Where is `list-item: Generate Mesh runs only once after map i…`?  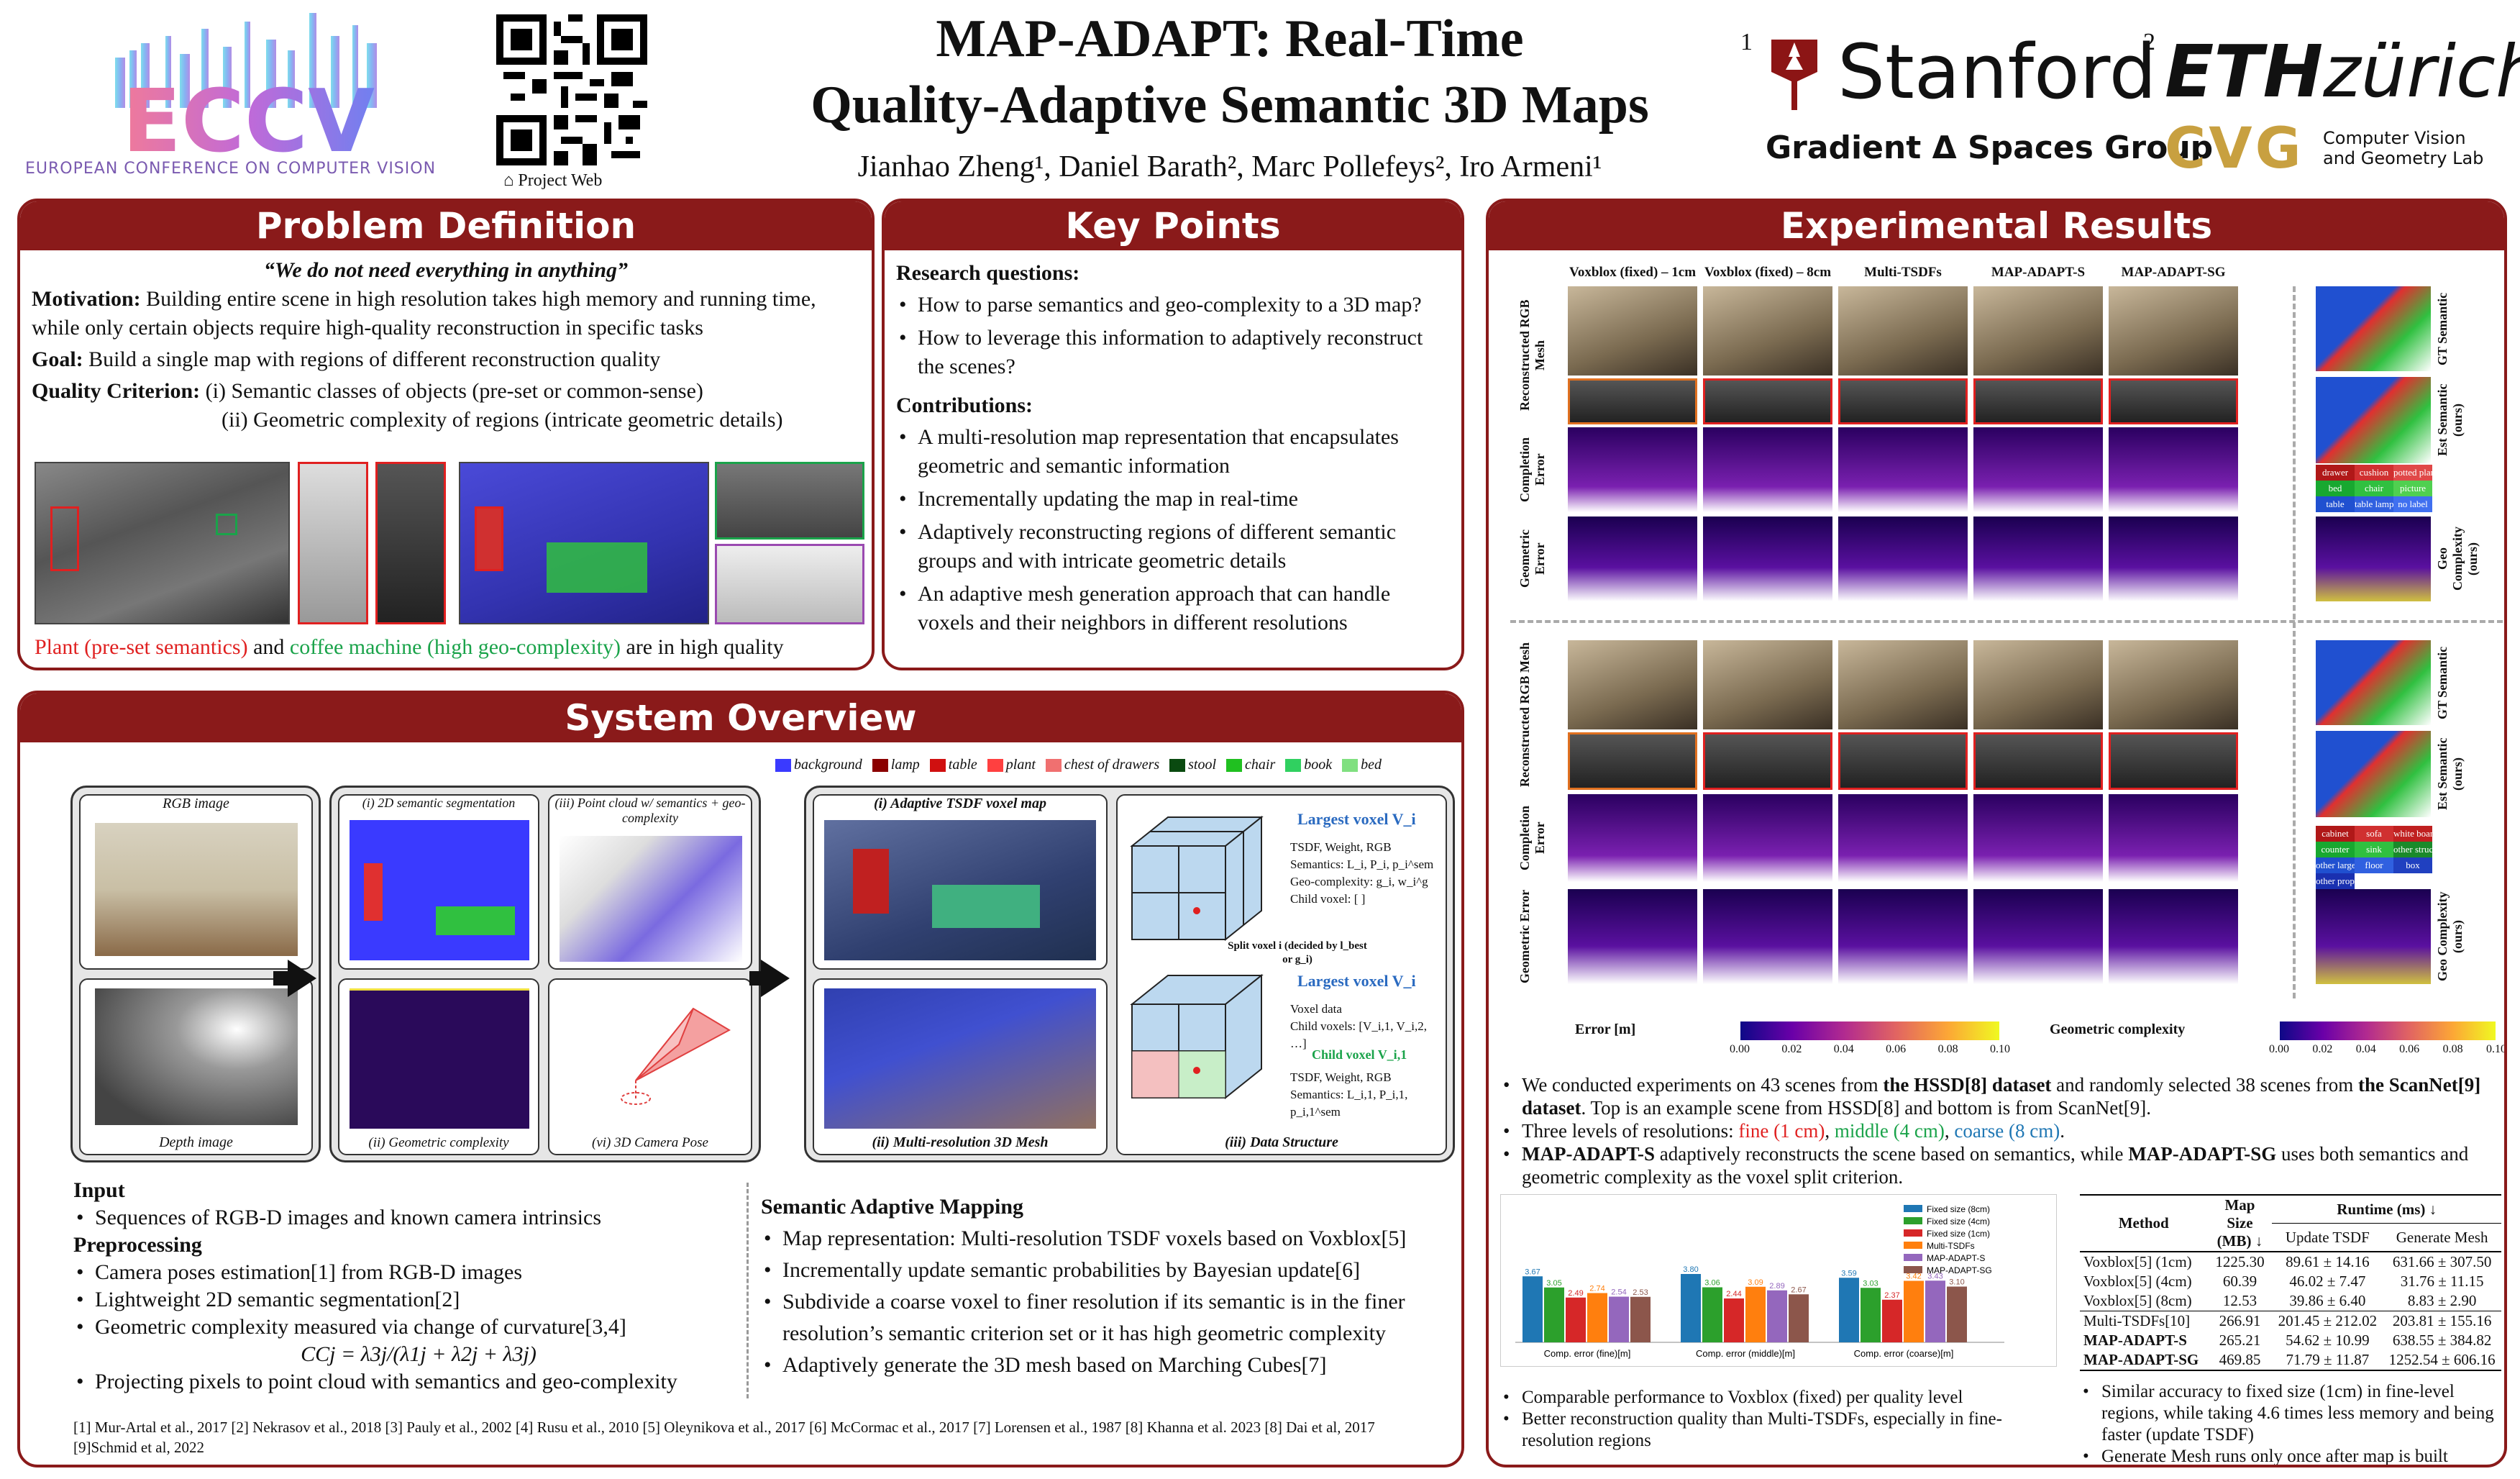
list-item: Generate Mesh runs only once after map i… is located at coordinates (2292, 1455).